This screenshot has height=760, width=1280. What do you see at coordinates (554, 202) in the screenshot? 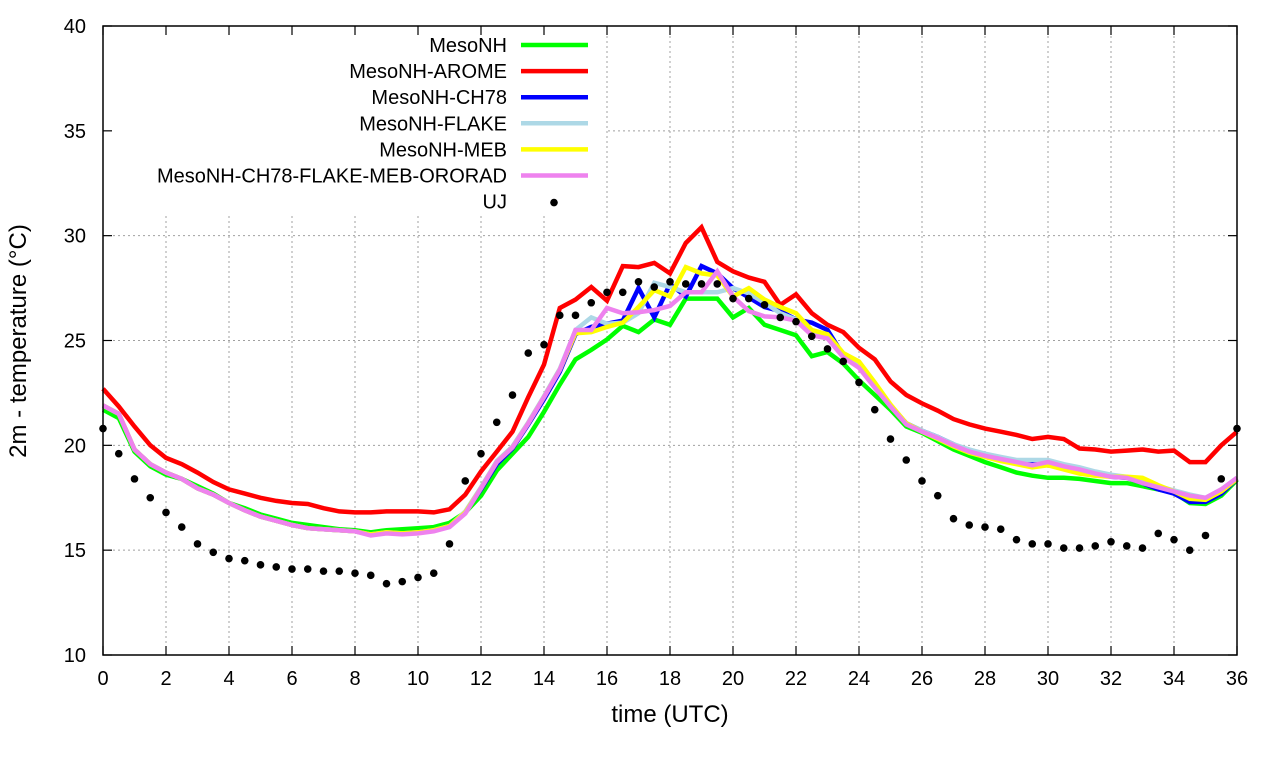
I see `legend-marker-uj` at bounding box center [554, 202].